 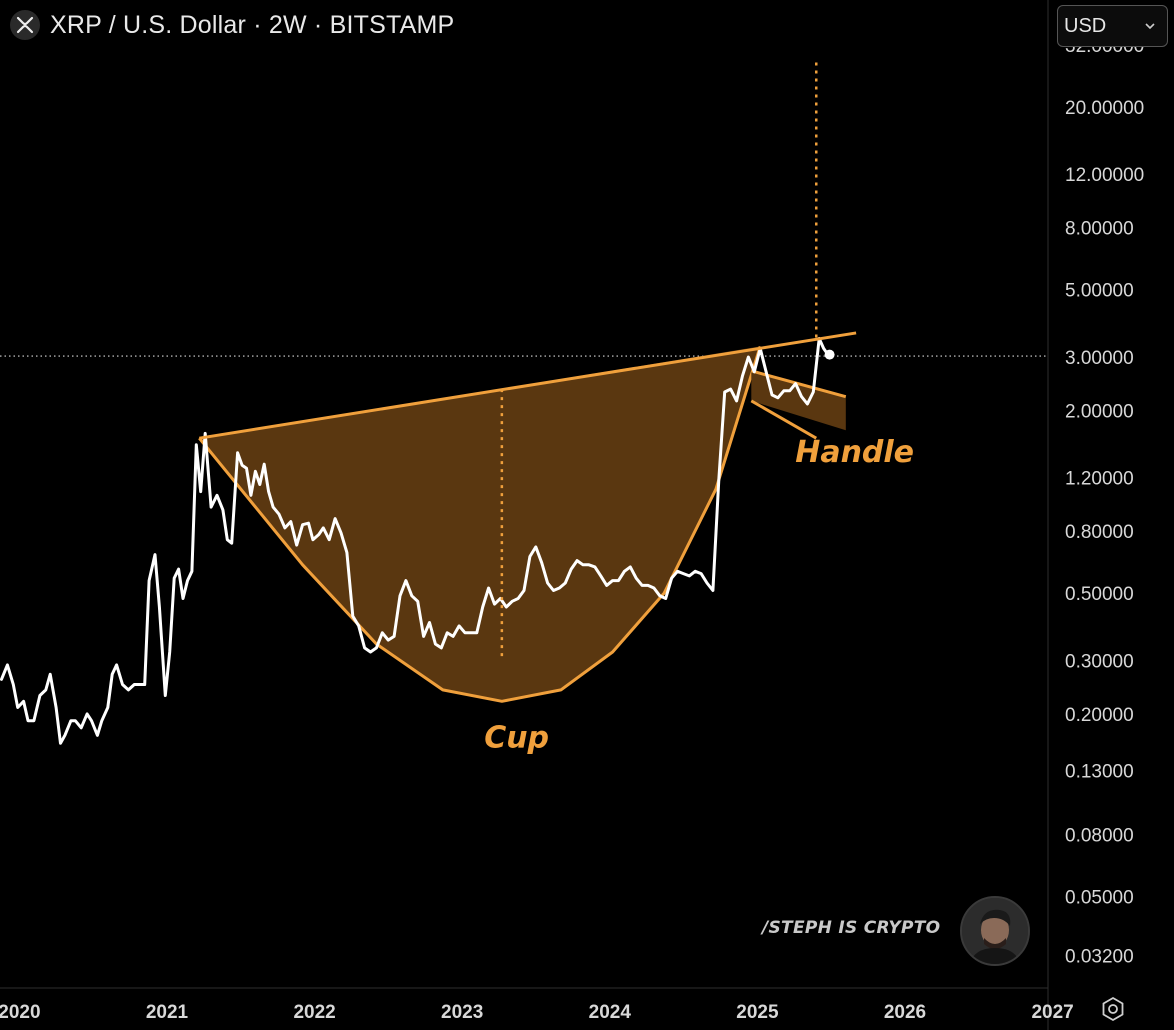 I want to click on x-tick-label: 2023, so click(x=462, y=1012).